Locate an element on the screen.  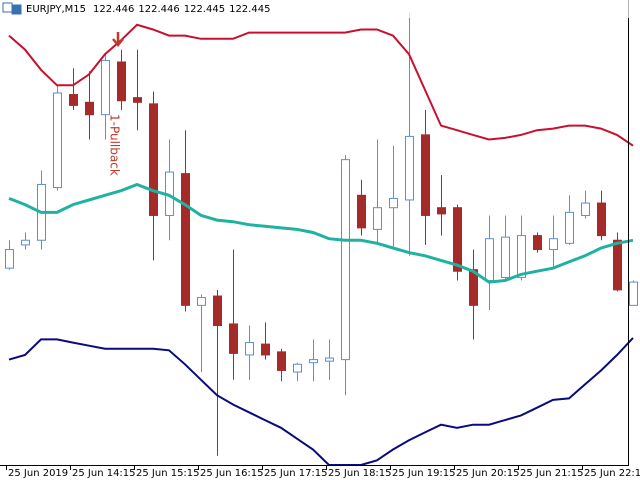
x-tick-label: 25 Jun 18:15 is located at coordinates (360, 473).